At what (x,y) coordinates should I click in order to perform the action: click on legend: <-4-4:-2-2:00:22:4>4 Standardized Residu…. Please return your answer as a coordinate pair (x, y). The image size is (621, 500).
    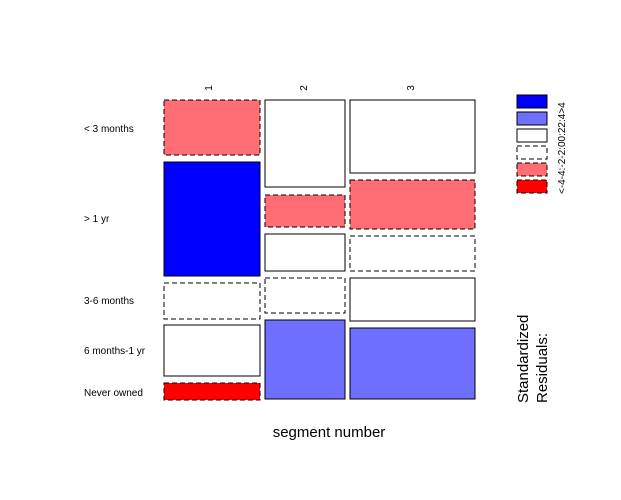
    Looking at the image, I should click on (541, 248).